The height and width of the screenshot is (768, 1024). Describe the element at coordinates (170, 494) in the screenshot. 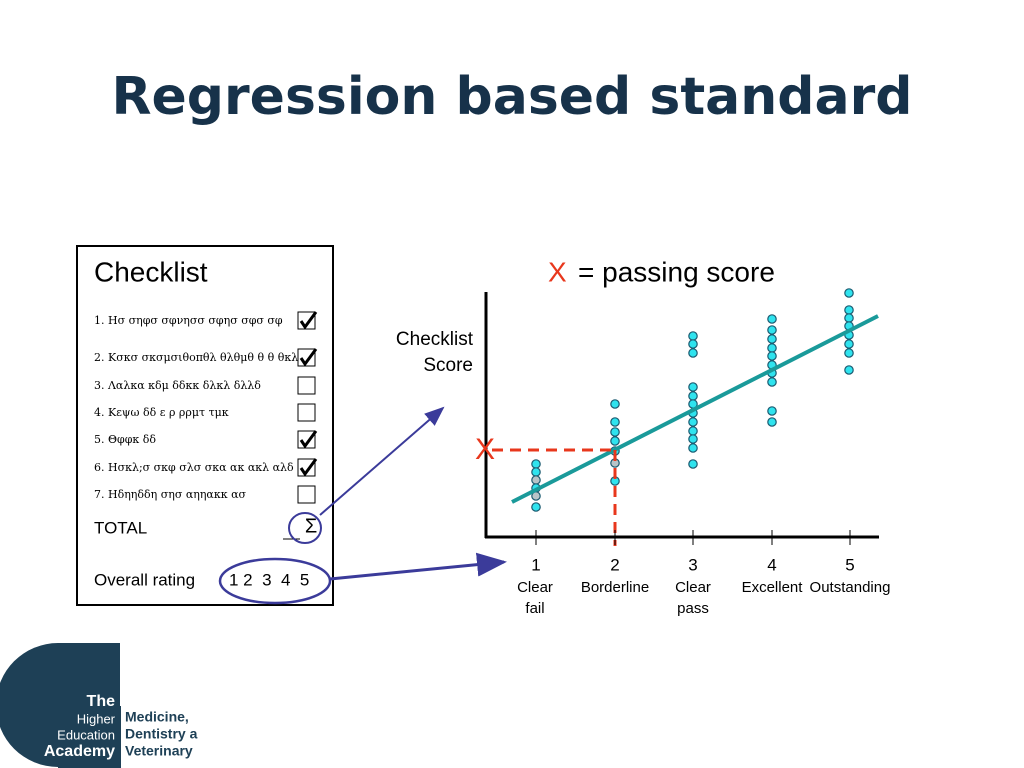

I see `checklist-item: 7. Ηδηηδδη σησ αηηακκ ασ` at that location.